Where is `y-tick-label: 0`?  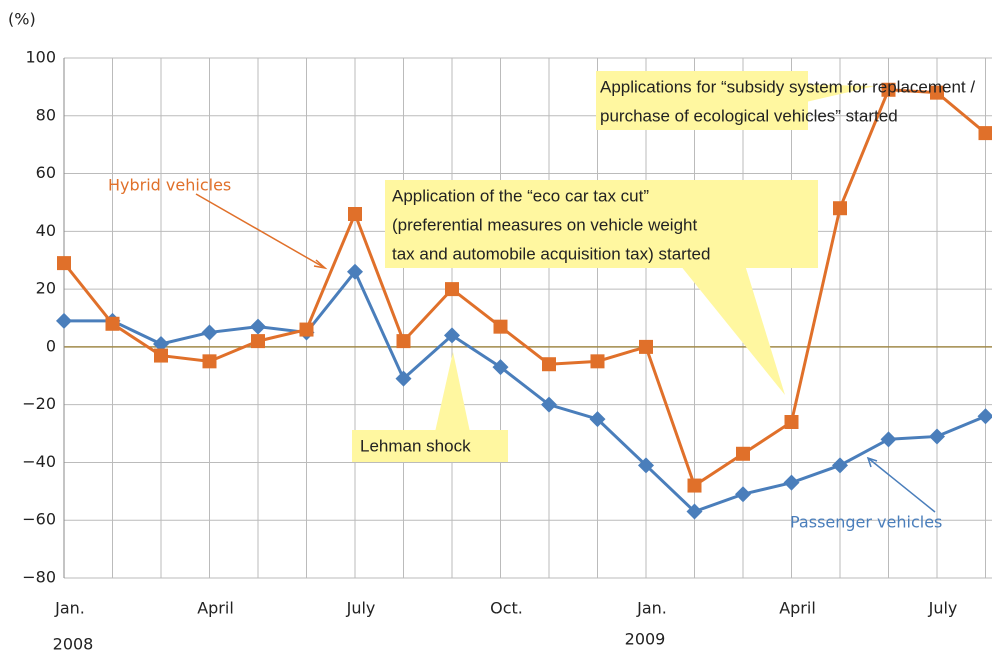 y-tick-label: 0 is located at coordinates (51, 345).